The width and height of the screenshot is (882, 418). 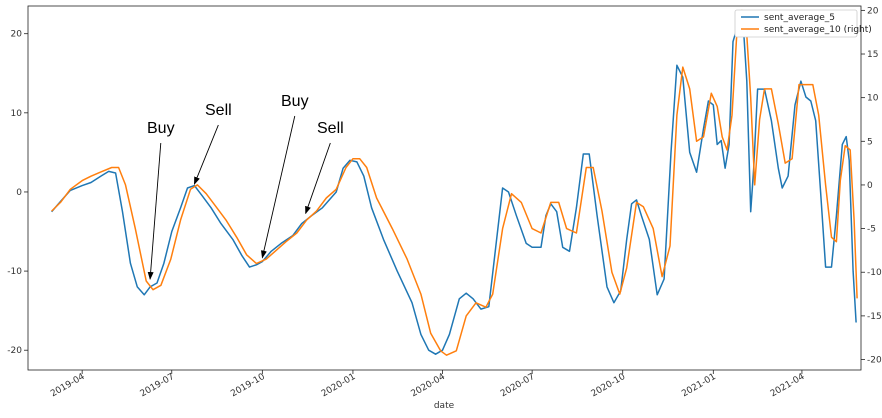 What do you see at coordinates (295, 101) in the screenshot?
I see `annotation-buy-2-label: Buy` at bounding box center [295, 101].